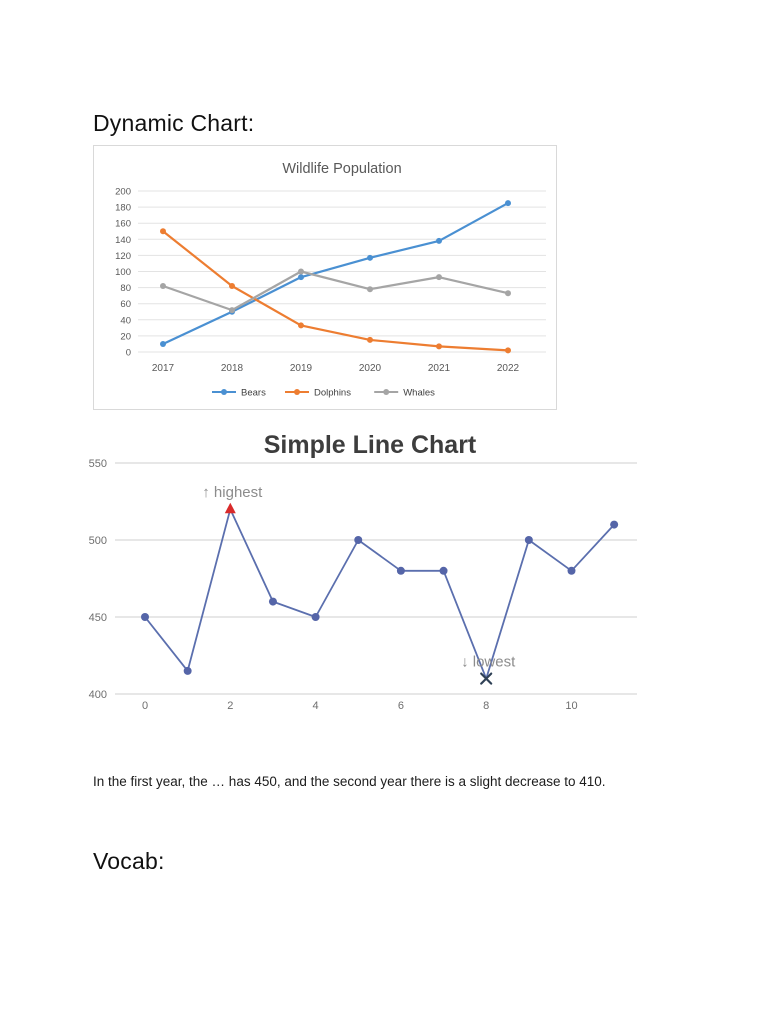 The height and width of the screenshot is (1024, 768). Describe the element at coordinates (98, 618) in the screenshot. I see `svg-text: 450` at that location.